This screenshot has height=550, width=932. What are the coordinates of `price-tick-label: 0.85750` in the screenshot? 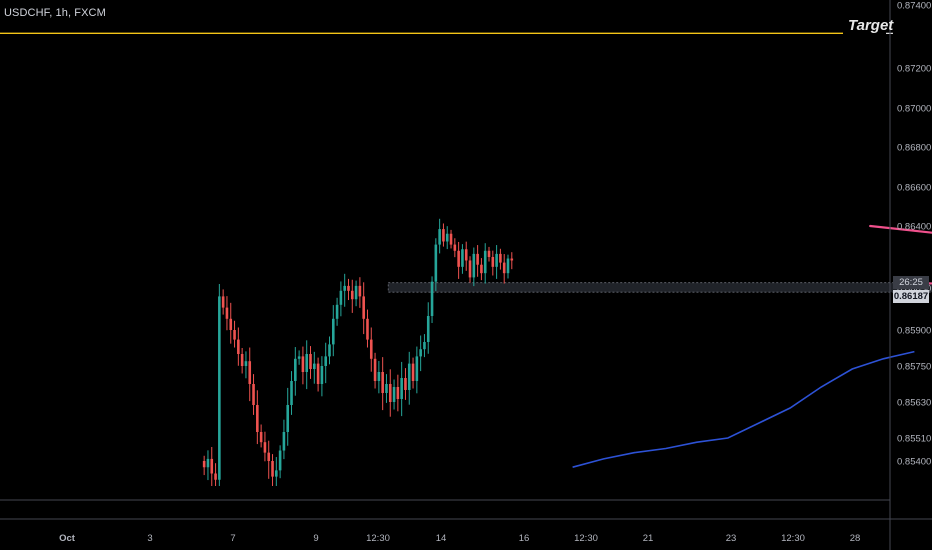 It's located at (914, 367).